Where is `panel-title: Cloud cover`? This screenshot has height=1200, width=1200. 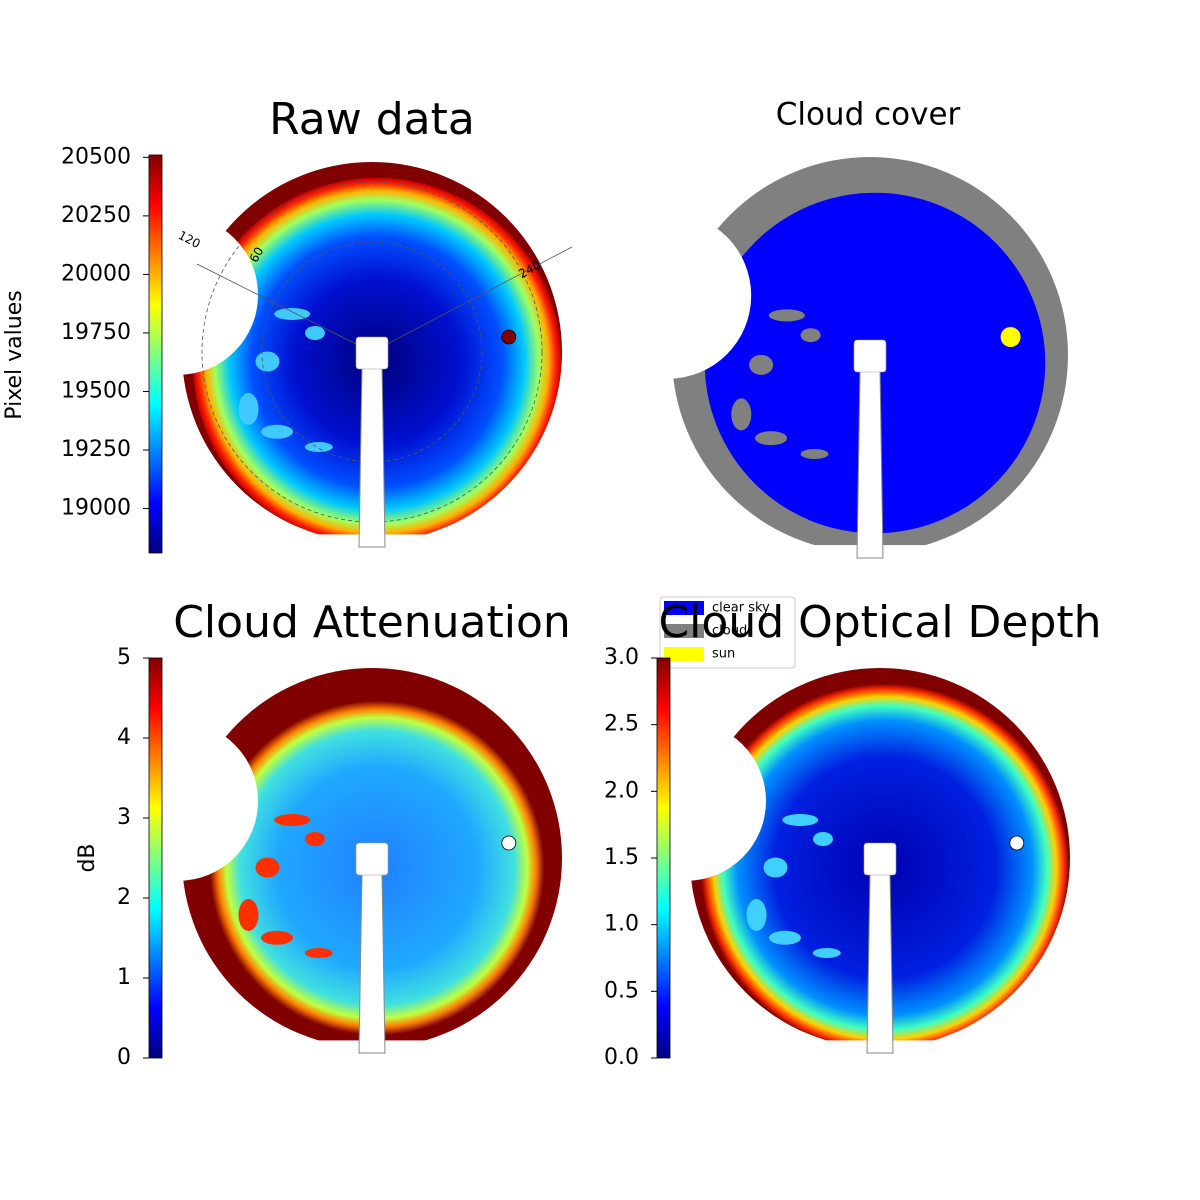 panel-title: Cloud cover is located at coordinates (868, 115).